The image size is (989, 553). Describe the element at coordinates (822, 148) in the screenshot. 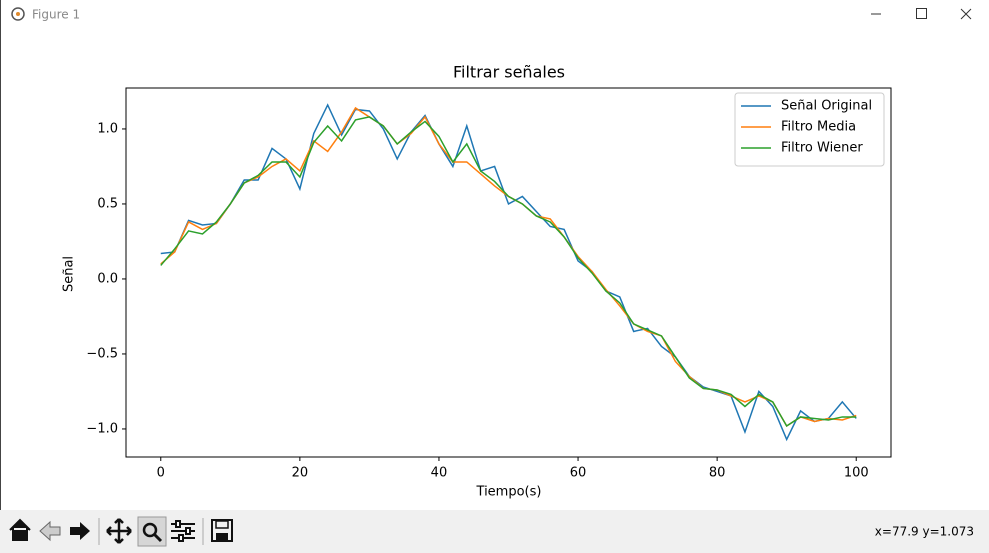

I see `legend-label: Filtro Wiener` at that location.